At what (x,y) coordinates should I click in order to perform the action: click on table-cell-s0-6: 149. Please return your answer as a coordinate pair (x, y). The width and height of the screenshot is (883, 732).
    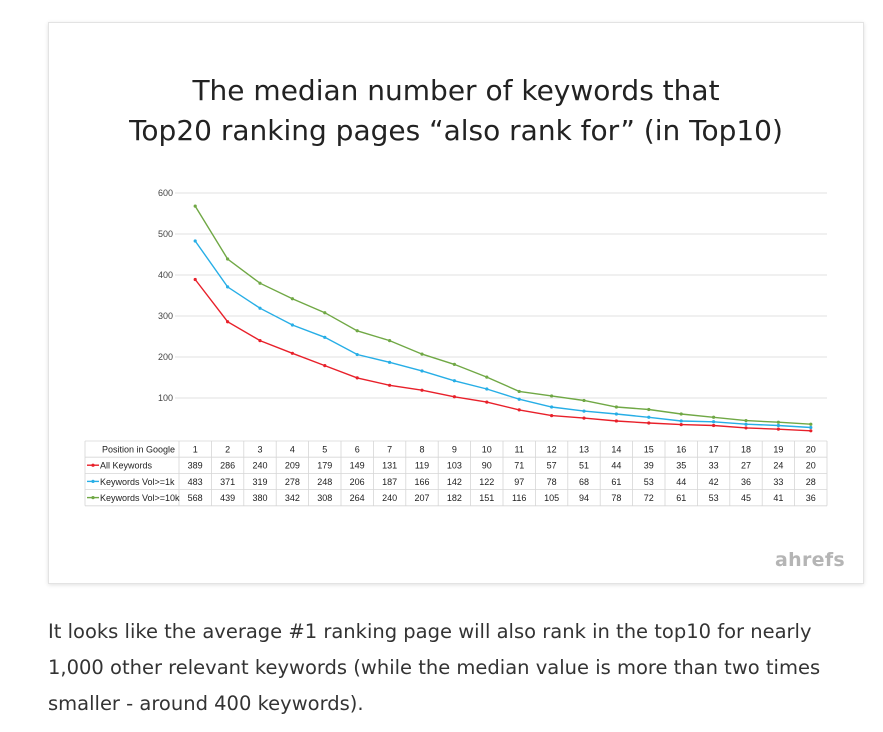
    Looking at the image, I should click on (357, 466).